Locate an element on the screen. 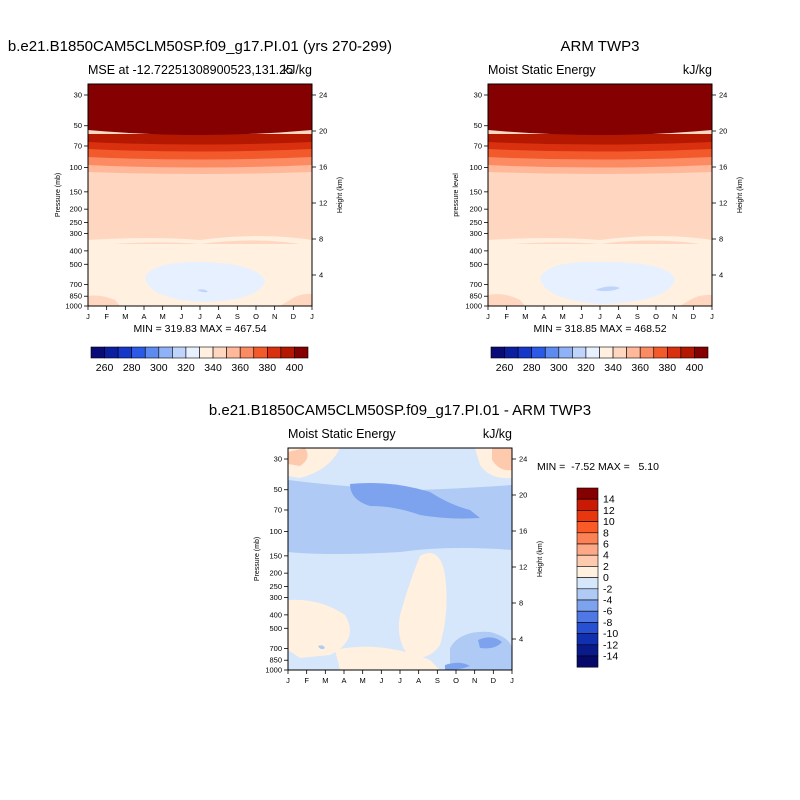 This screenshot has height=800, width=800. y-tick-label: 70 is located at coordinates (278, 509).